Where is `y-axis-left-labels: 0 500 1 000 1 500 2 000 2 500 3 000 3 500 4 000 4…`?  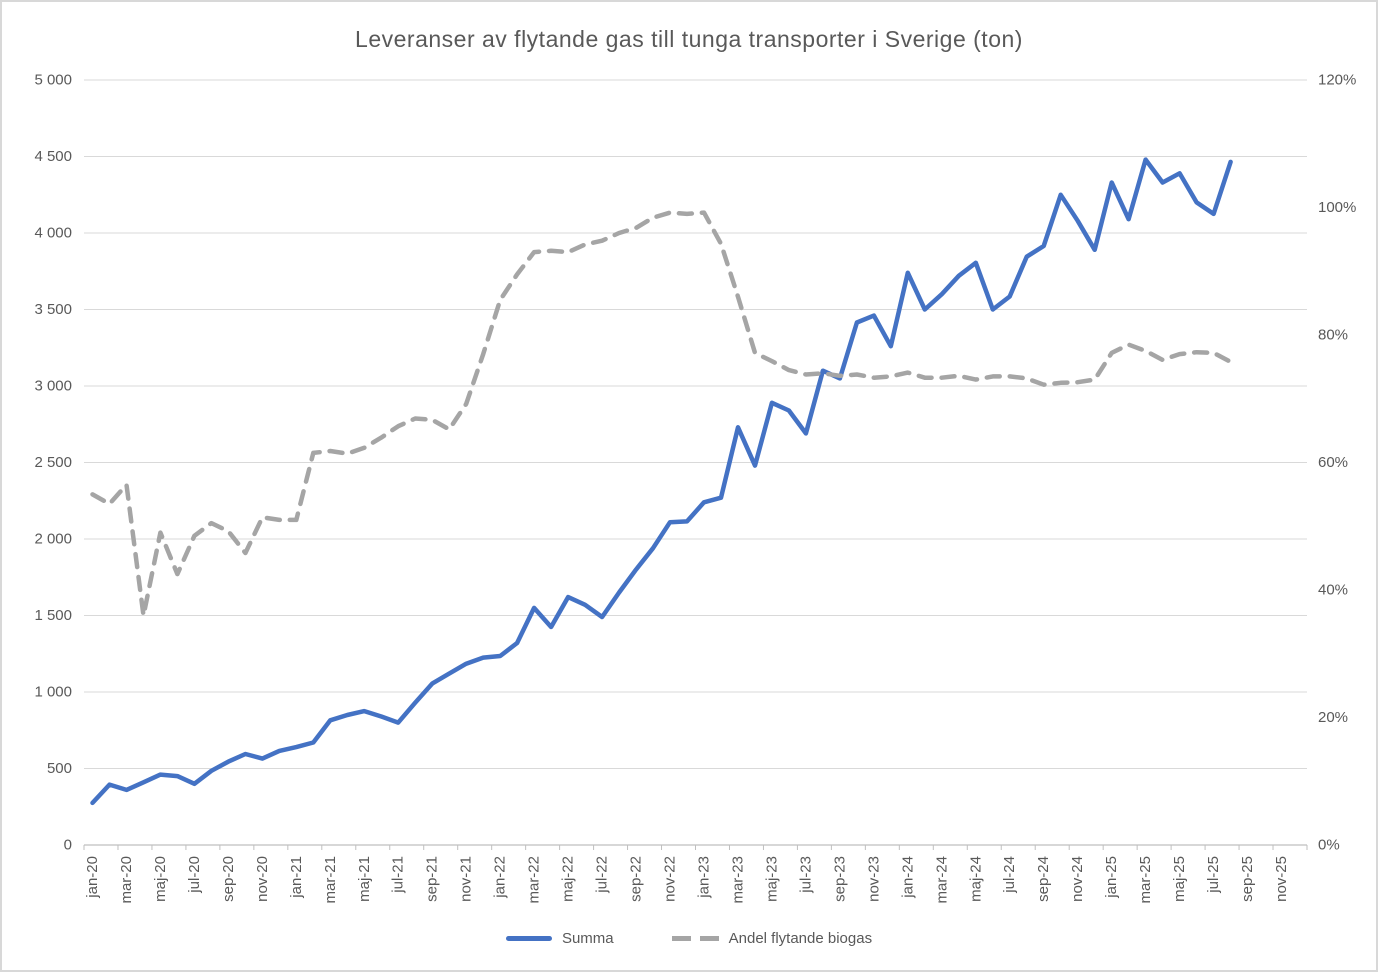
y-axis-left-labels: 0 500 1 000 1 500 2 000 2 500 3 000 3 500 4 000 4… is located at coordinates (53, 463).